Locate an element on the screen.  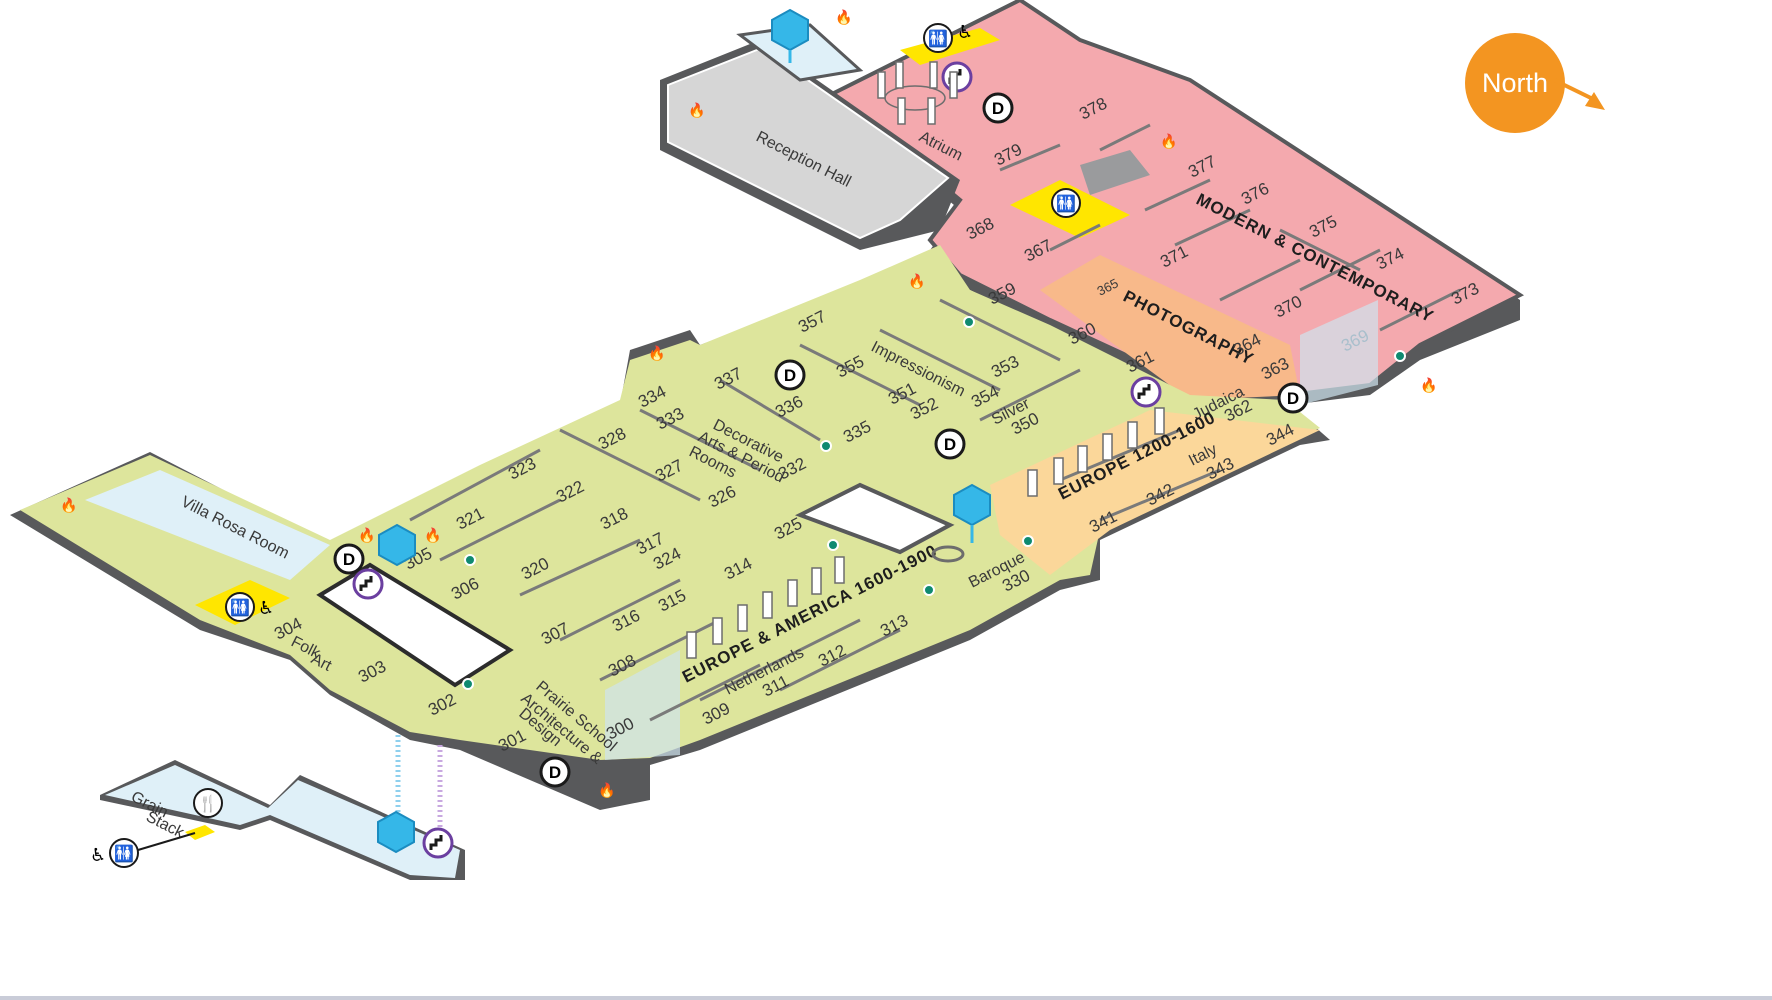
north-arrow-icon is located at coordinates (1577, 94).